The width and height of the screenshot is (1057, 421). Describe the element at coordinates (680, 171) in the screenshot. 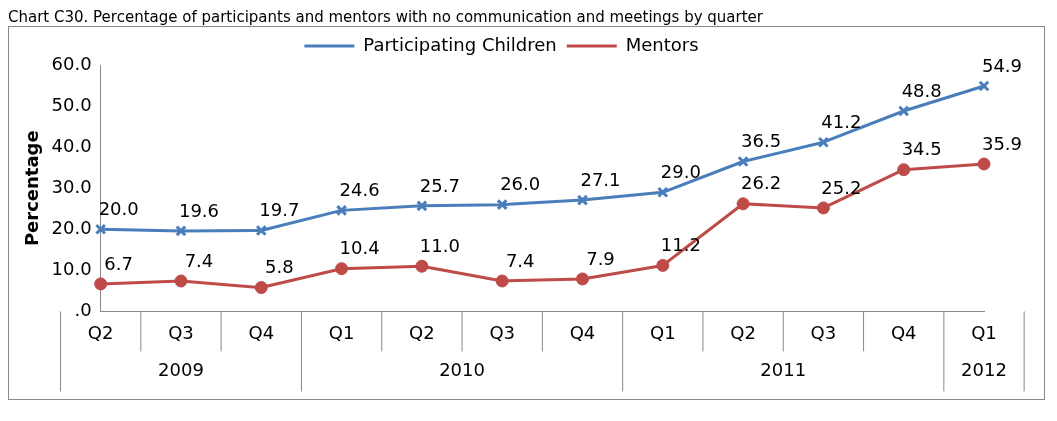

I see `data-label: 29.0` at that location.